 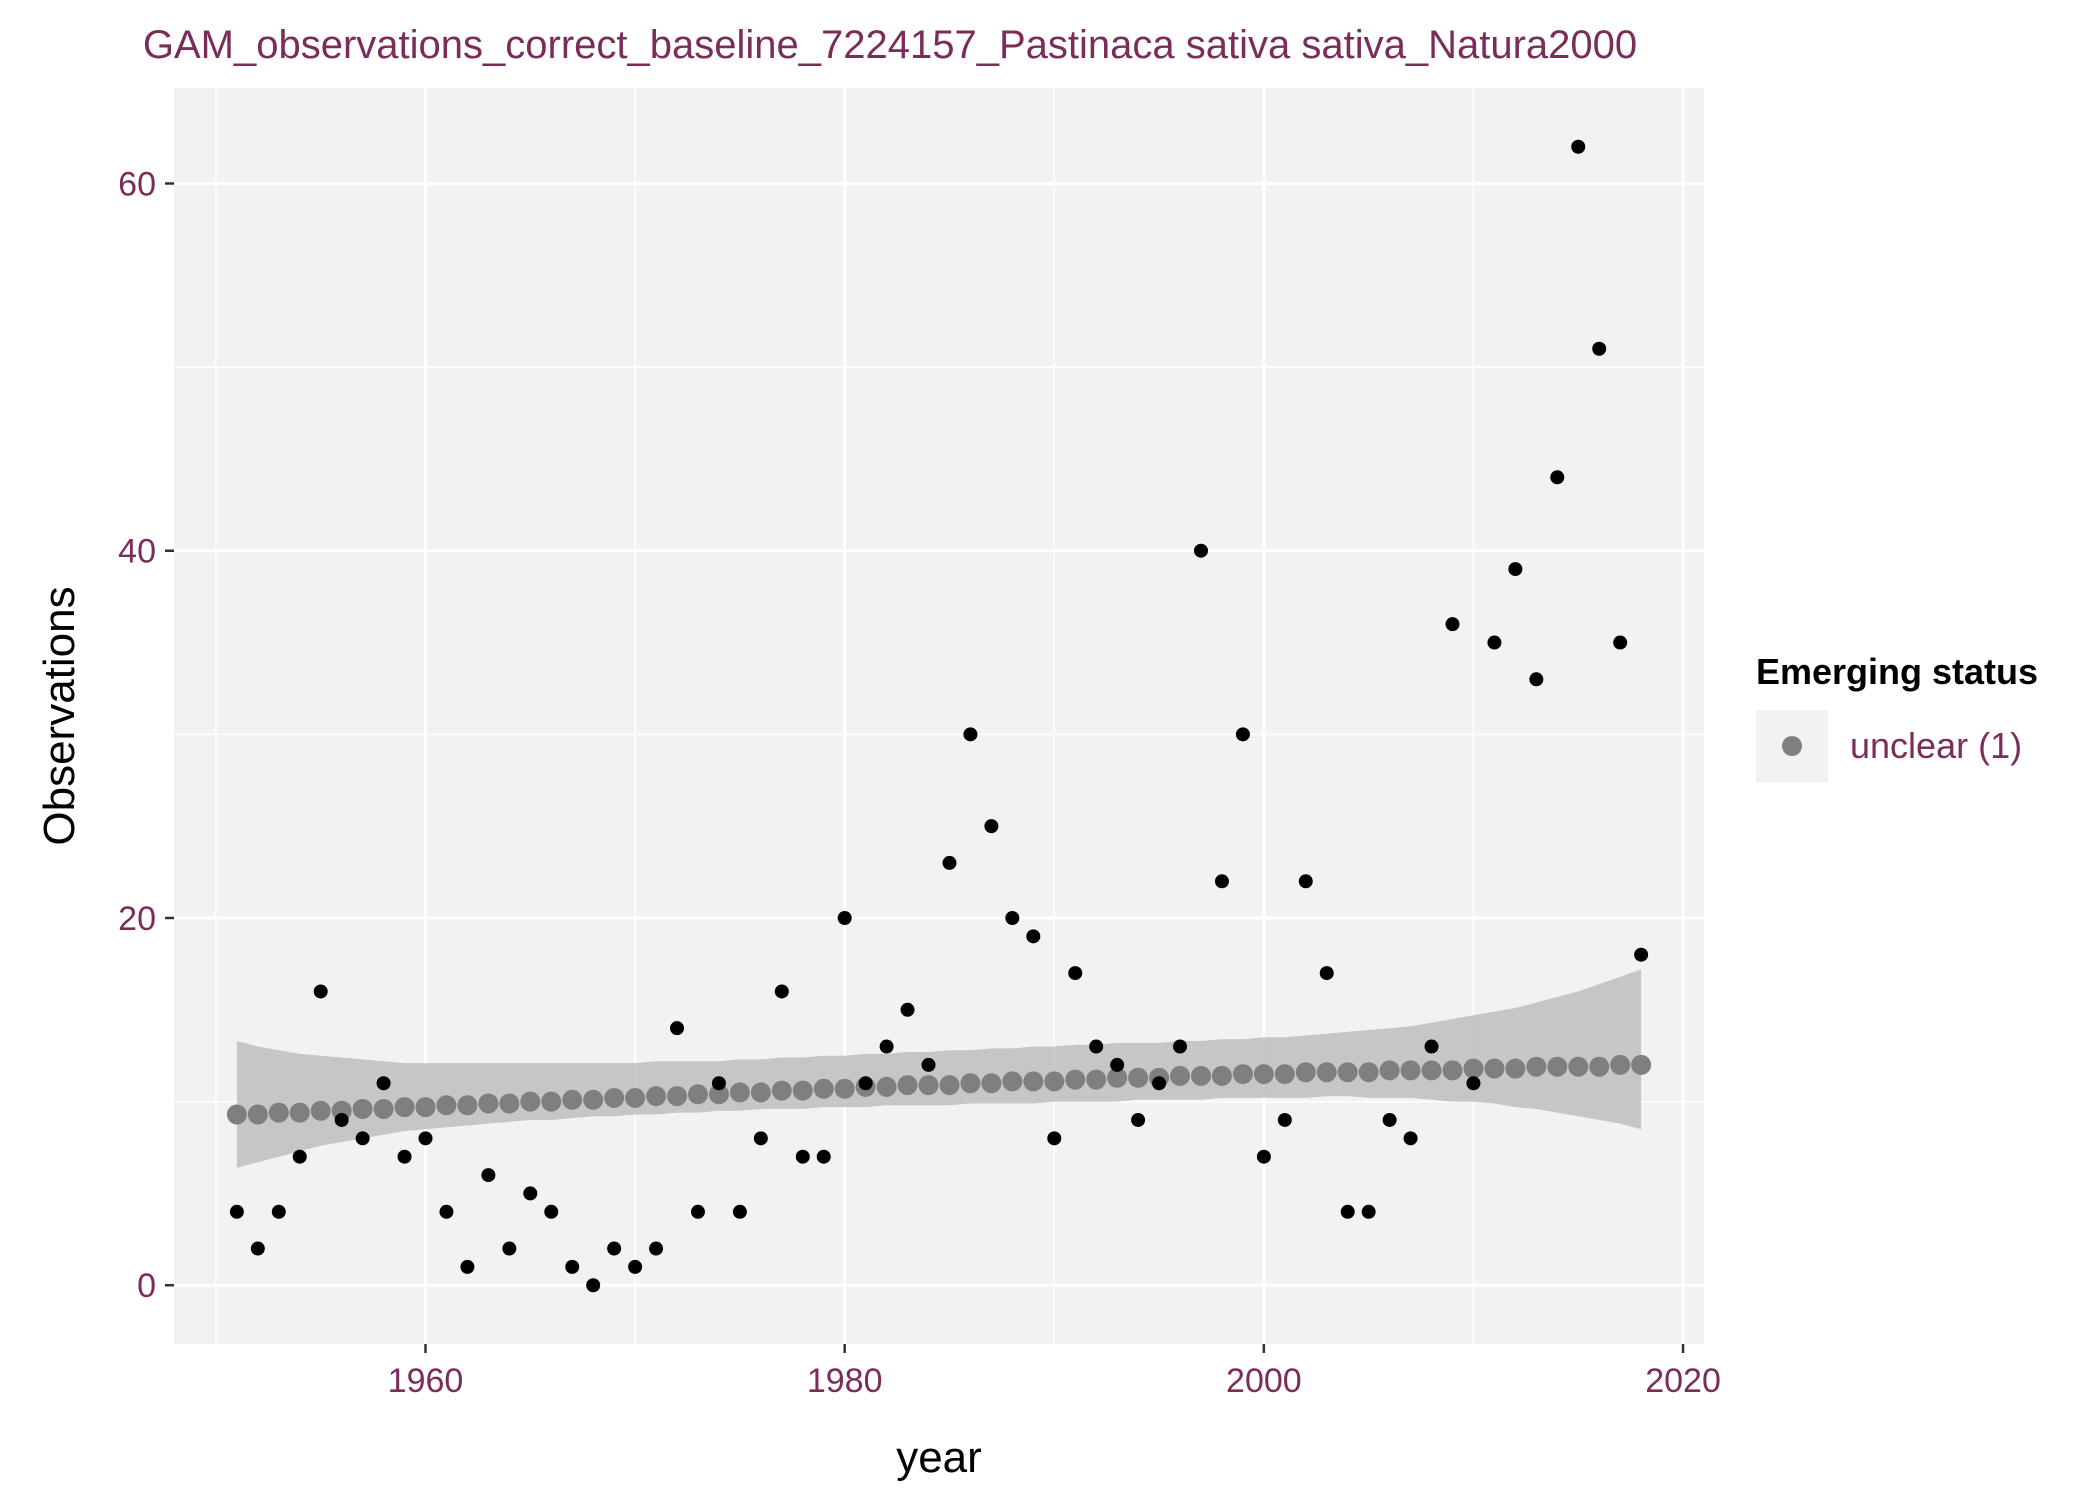 I want to click on x-tick-label: 1980, so click(x=845, y=1381).